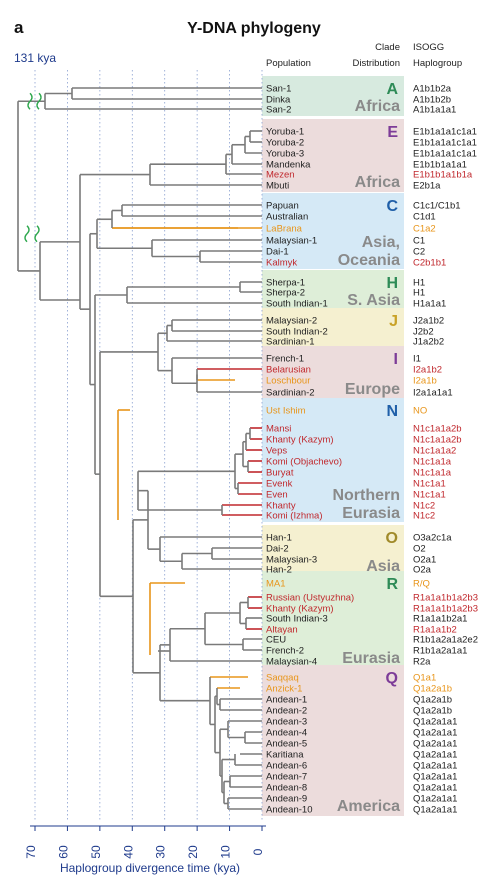 This screenshot has height=890, width=497. Describe the element at coordinates (440, 651) in the screenshot. I see `haplogroup-label: R1b1a2a1a1` at that location.